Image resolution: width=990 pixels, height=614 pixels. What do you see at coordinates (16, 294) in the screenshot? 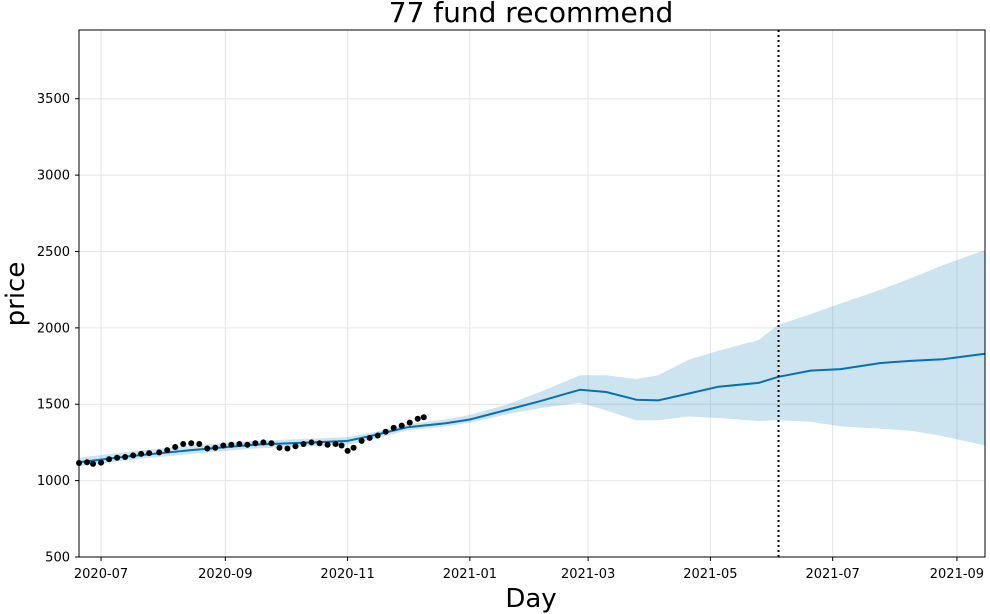
I see `y-axis-label: price` at bounding box center [16, 294].